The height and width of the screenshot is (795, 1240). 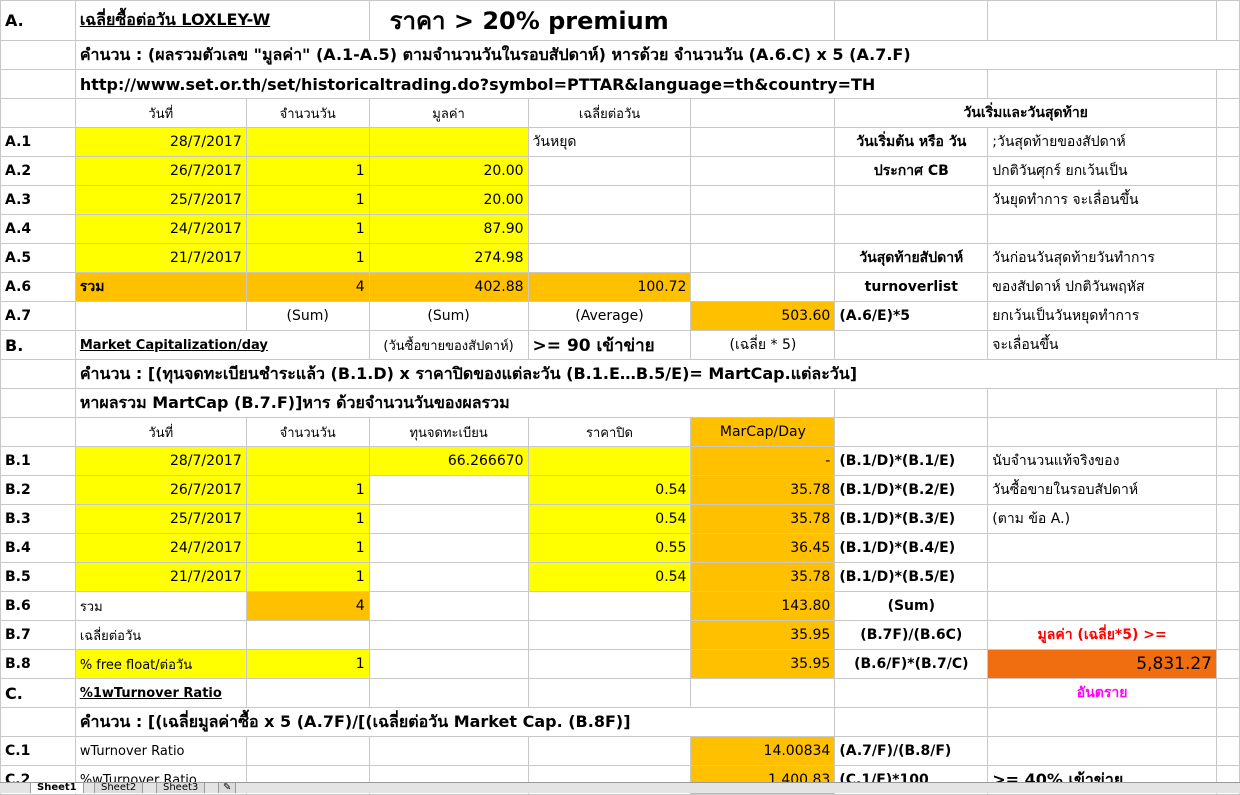 I want to click on cell-days-total: 4, so click(x=307, y=287).